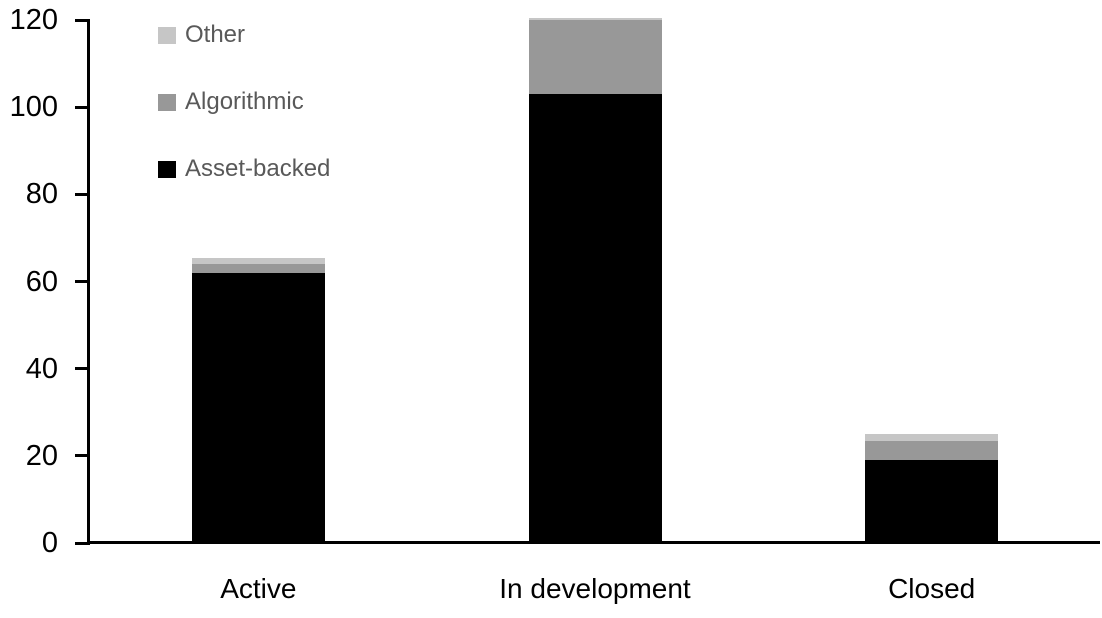 This screenshot has width=1102, height=618. Describe the element at coordinates (244, 101) in the screenshot. I see `legend-label: Algorithmic` at that location.